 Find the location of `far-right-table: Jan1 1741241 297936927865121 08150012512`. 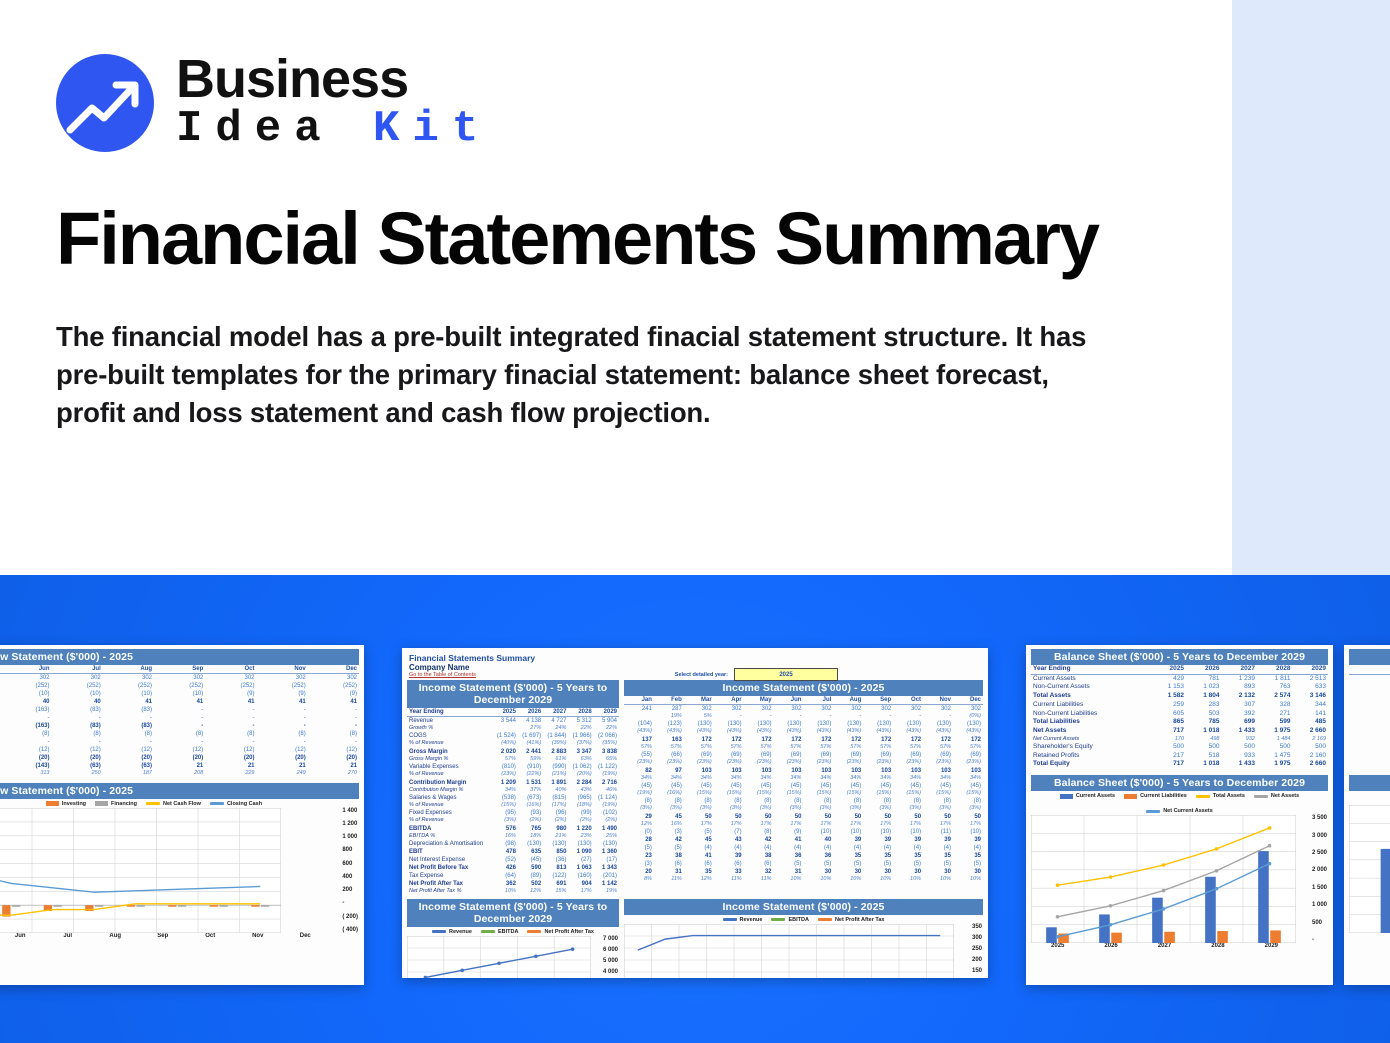

far-right-table: Jan1 1741241 297936927865121 08150012512 is located at coordinates (1369, 717).